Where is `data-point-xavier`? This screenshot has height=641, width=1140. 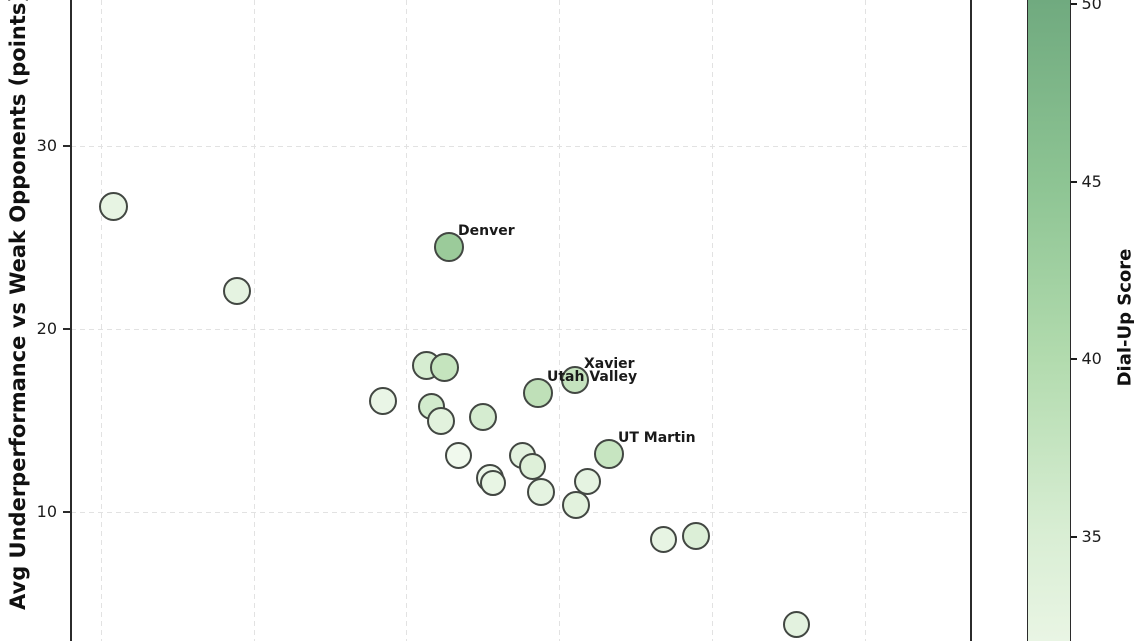
data-point-xavier is located at coordinates (575, 380).